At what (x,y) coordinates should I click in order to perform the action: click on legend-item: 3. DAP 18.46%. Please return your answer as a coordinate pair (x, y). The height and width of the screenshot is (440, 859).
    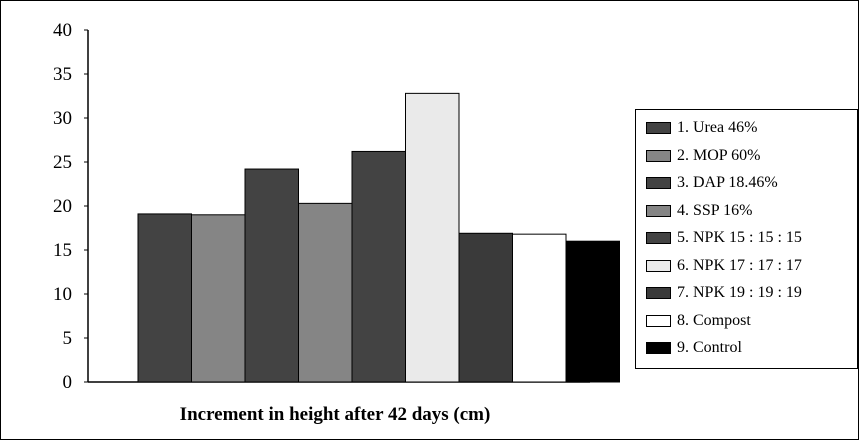
    Looking at the image, I should click on (712, 183).